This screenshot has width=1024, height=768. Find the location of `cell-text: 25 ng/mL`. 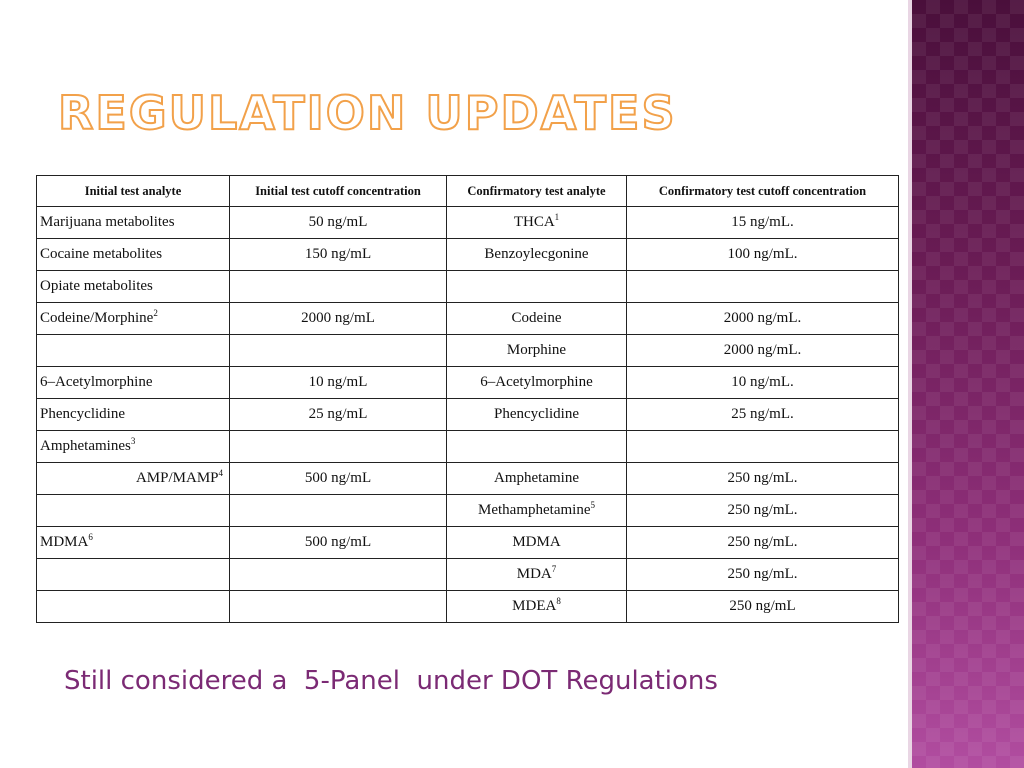

cell-text: 25 ng/mL is located at coordinates (338, 414).